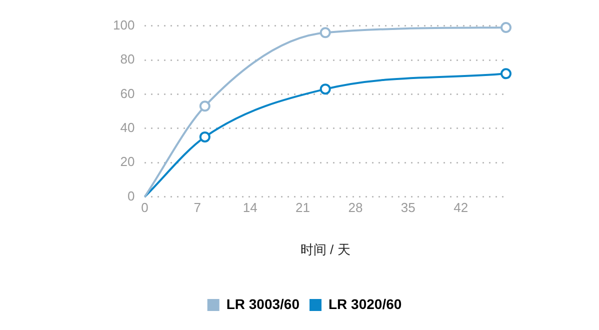 This screenshot has height=330, width=599. Describe the element at coordinates (127, 93) in the screenshot. I see `y-tick-label: 60` at that location.